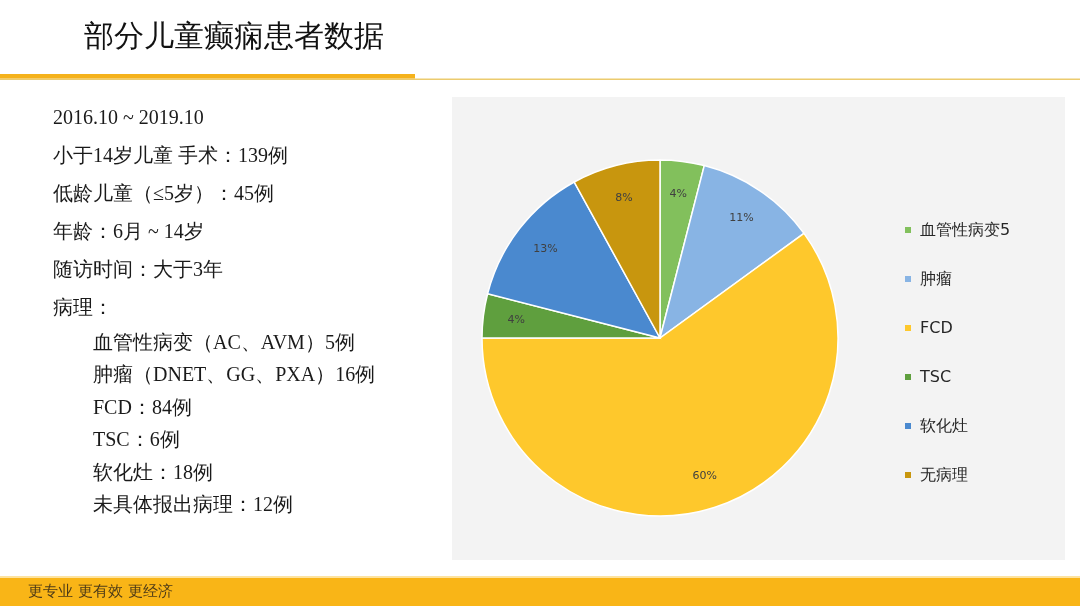 The width and height of the screenshot is (1080, 606). I want to click on text: 软化灶：18例, so click(153, 471).